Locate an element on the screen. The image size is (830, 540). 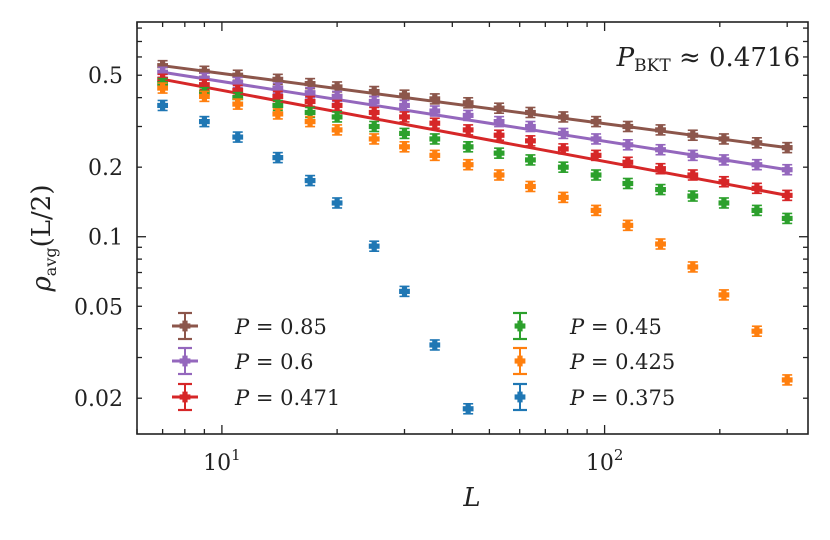
pbkt-annotation-lead: P is located at coordinates (625, 58).